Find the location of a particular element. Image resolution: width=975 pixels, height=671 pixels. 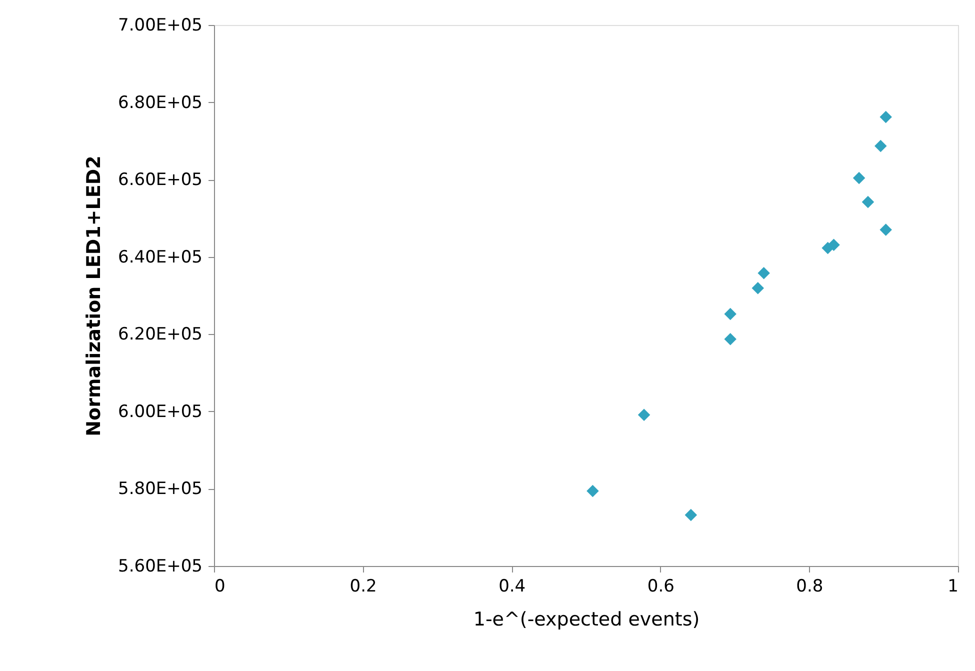

y-tick-label: 6.00E+05 is located at coordinates (160, 412).